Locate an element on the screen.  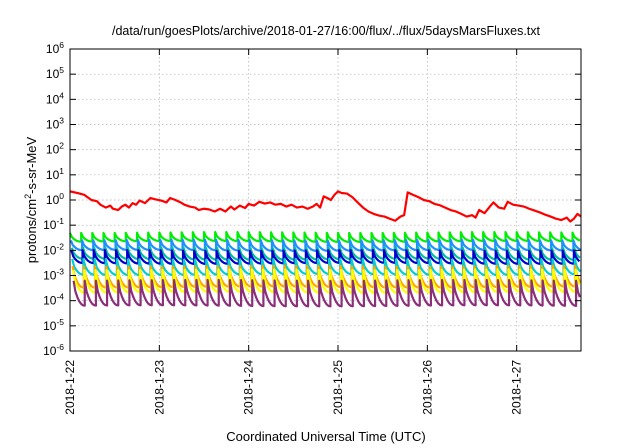
x-tick-label: 2018-1-24 is located at coordinates (249, 387).